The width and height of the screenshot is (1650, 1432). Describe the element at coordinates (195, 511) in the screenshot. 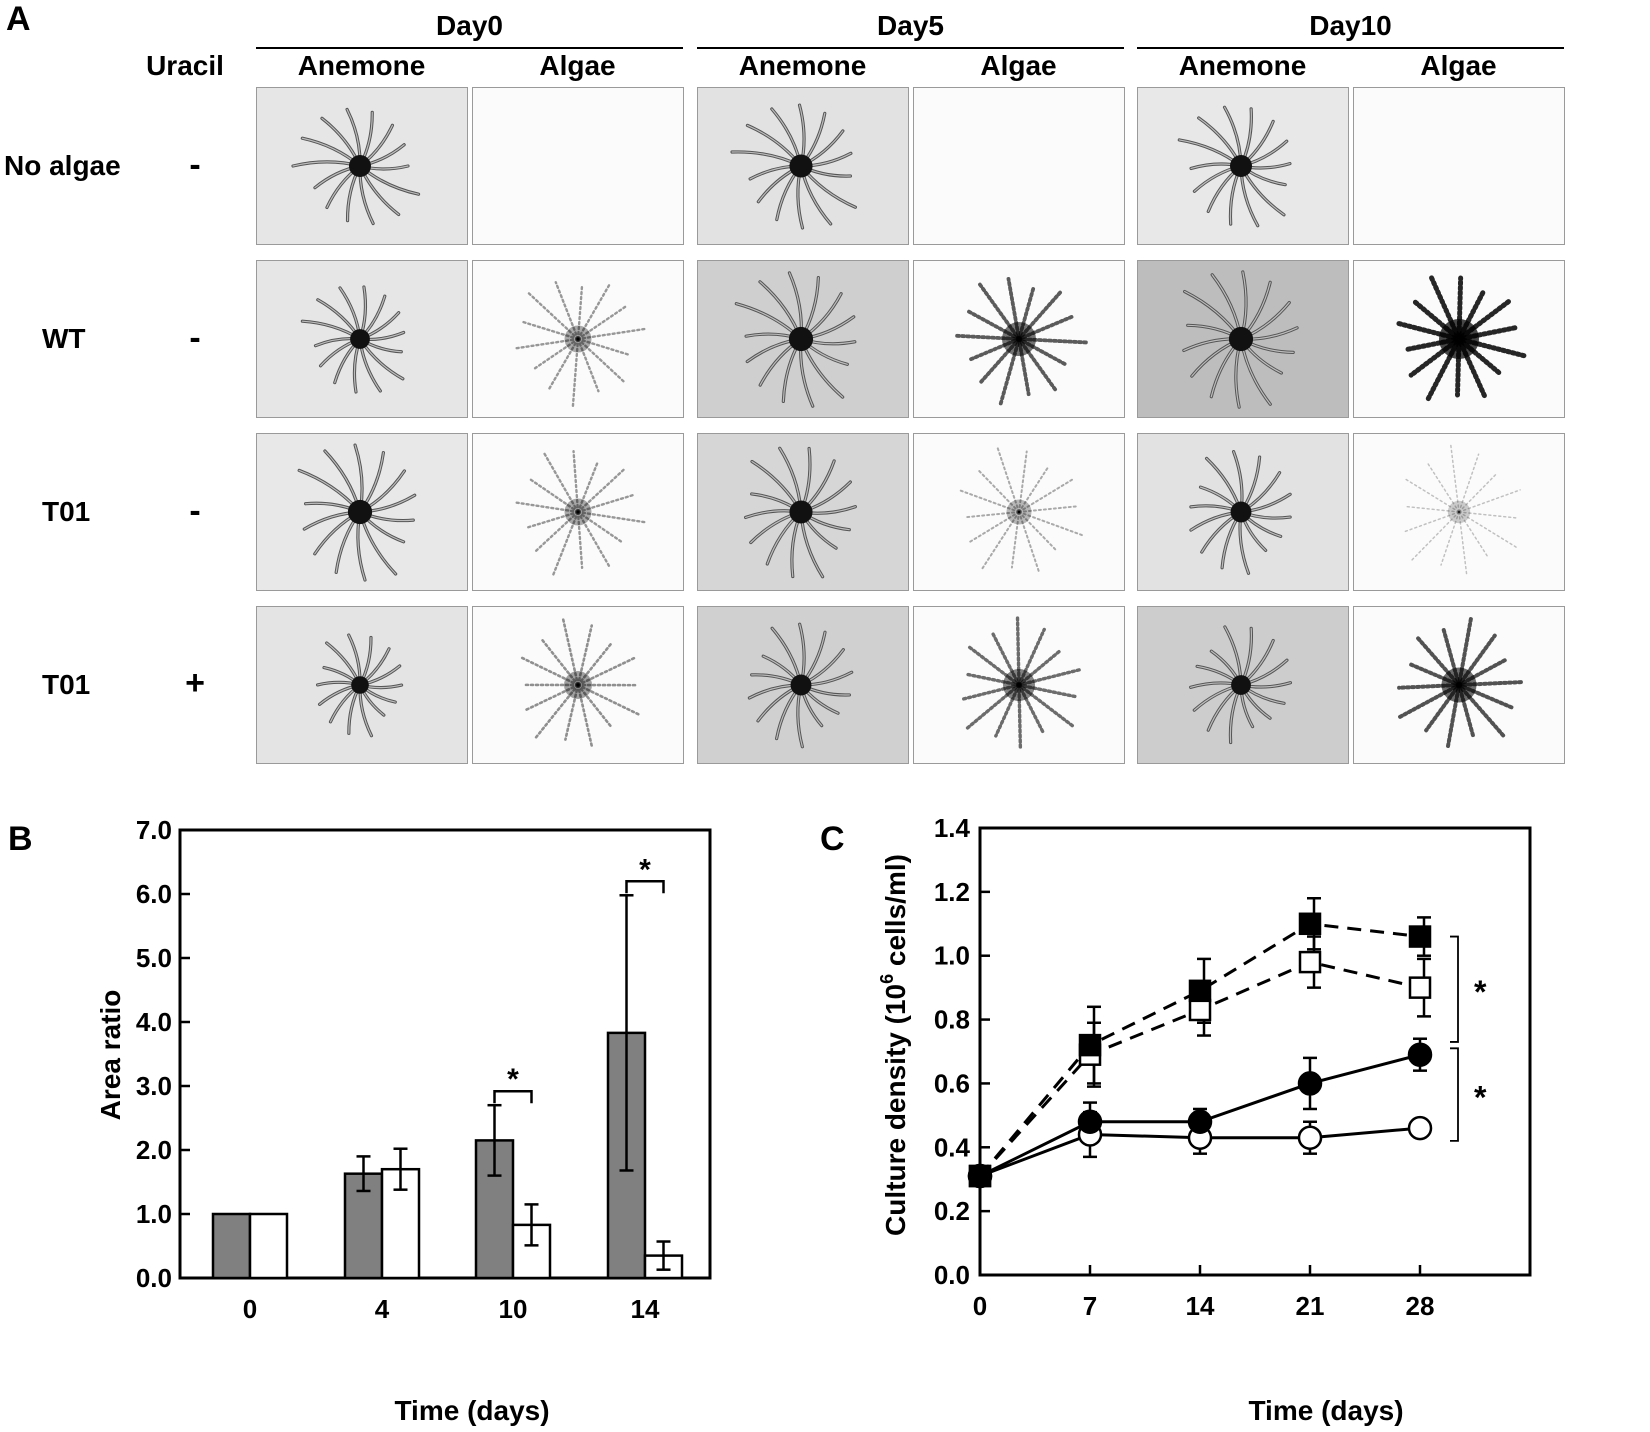

I see `row-uracil-t01-minus: -` at that location.